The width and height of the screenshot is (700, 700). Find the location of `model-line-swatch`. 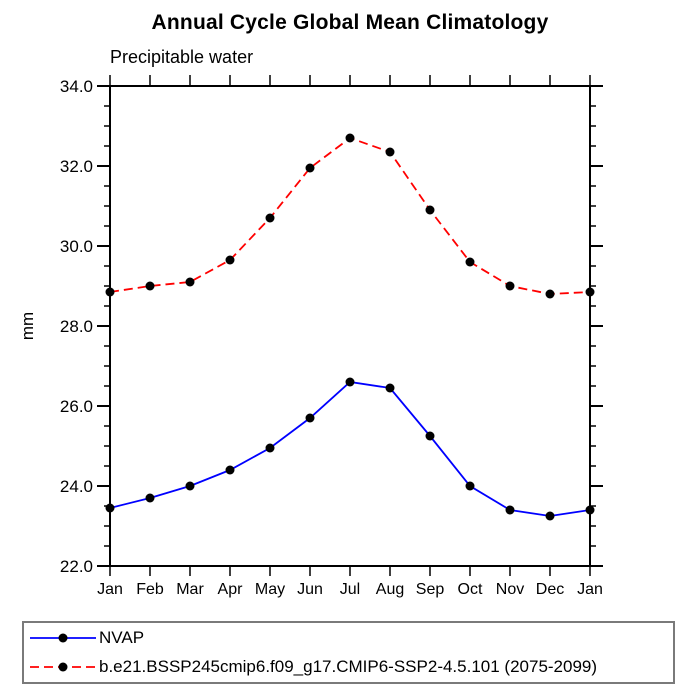

model-line-swatch is located at coordinates (63, 667).